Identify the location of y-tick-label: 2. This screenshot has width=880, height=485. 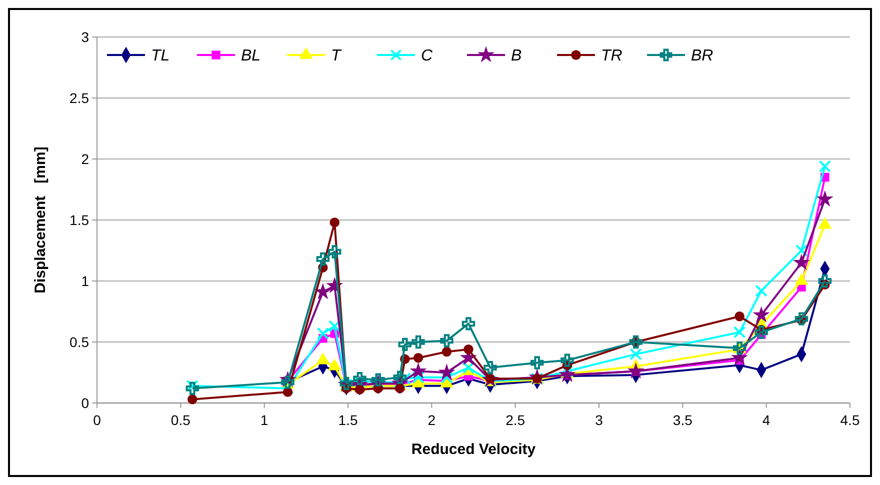
(85, 158).